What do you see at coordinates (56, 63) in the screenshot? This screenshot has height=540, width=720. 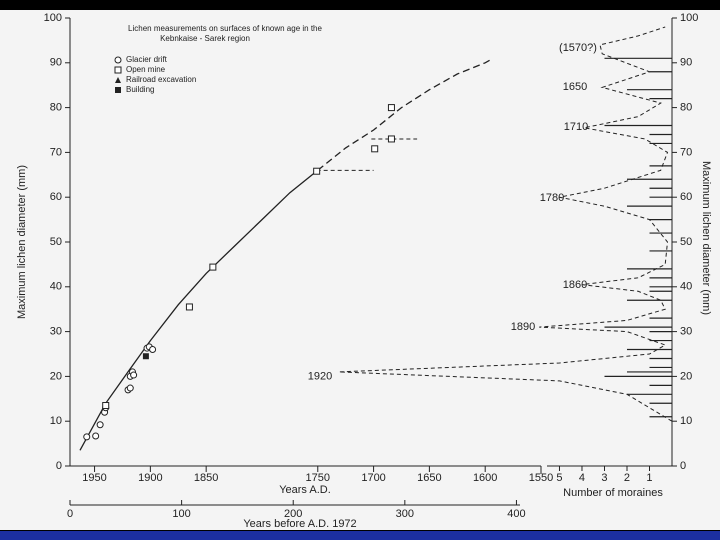 I see `y-tick-label: 90` at bounding box center [56, 63].